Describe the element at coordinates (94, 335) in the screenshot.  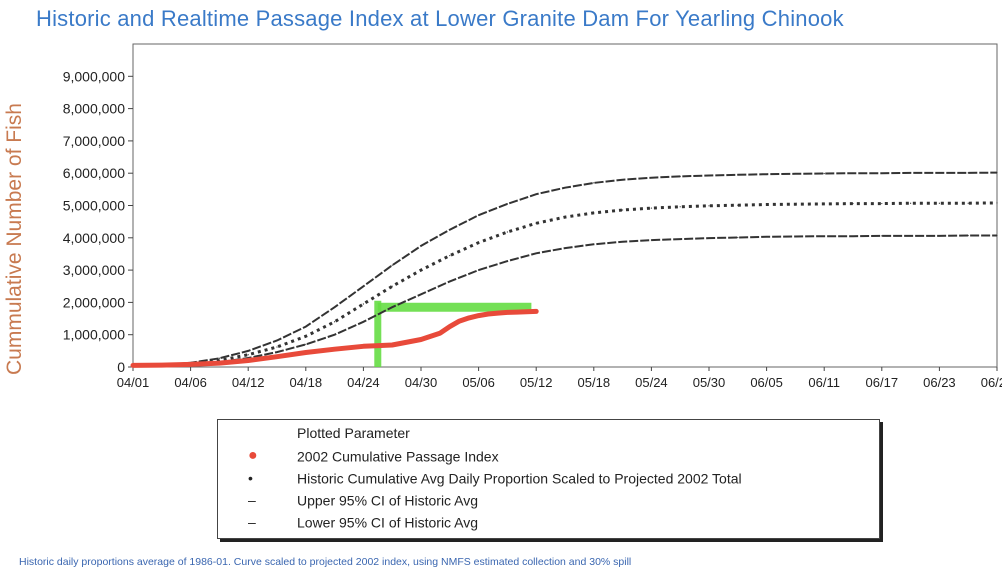
I see `y-tick-label: 1,000,000` at that location.